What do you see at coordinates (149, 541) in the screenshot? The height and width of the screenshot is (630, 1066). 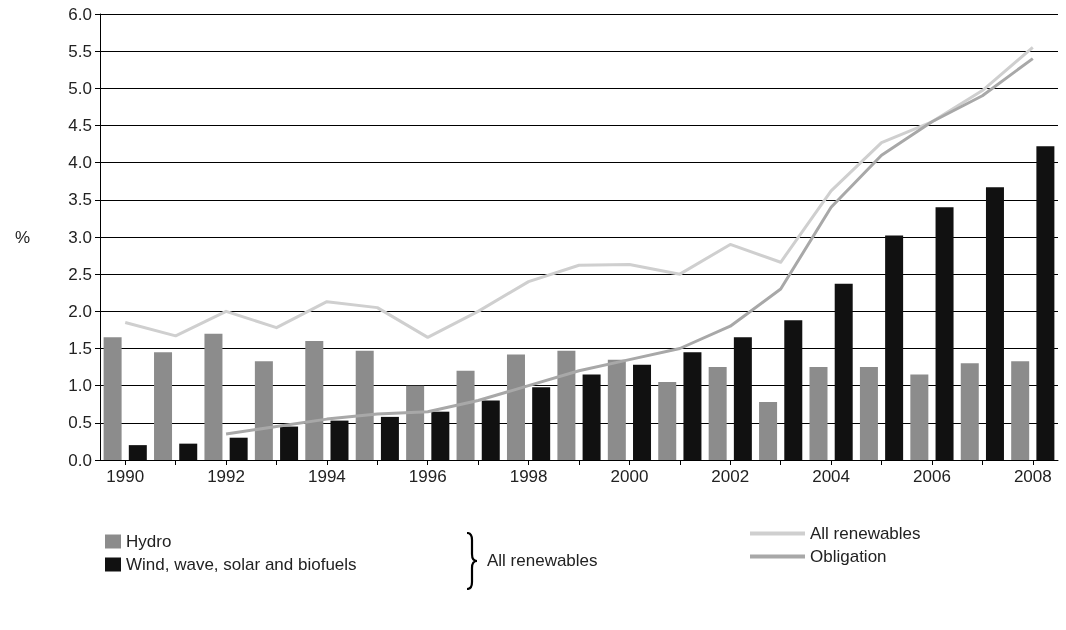 I see `legend-label: Hydro` at bounding box center [149, 541].